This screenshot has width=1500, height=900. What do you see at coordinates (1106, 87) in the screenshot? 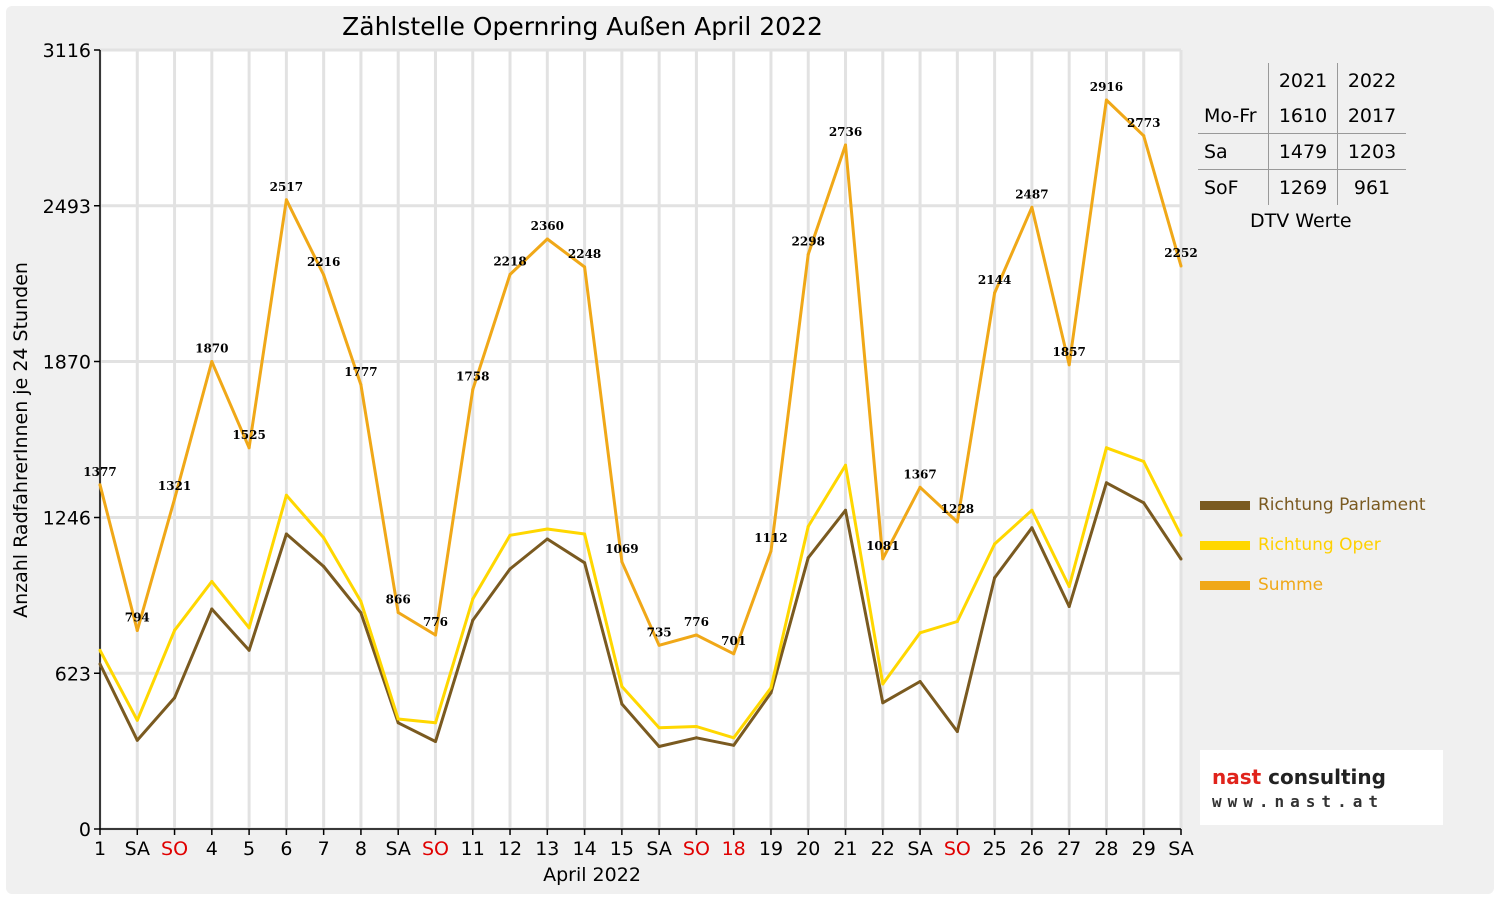
I see `data-label: 2916` at bounding box center [1106, 87].